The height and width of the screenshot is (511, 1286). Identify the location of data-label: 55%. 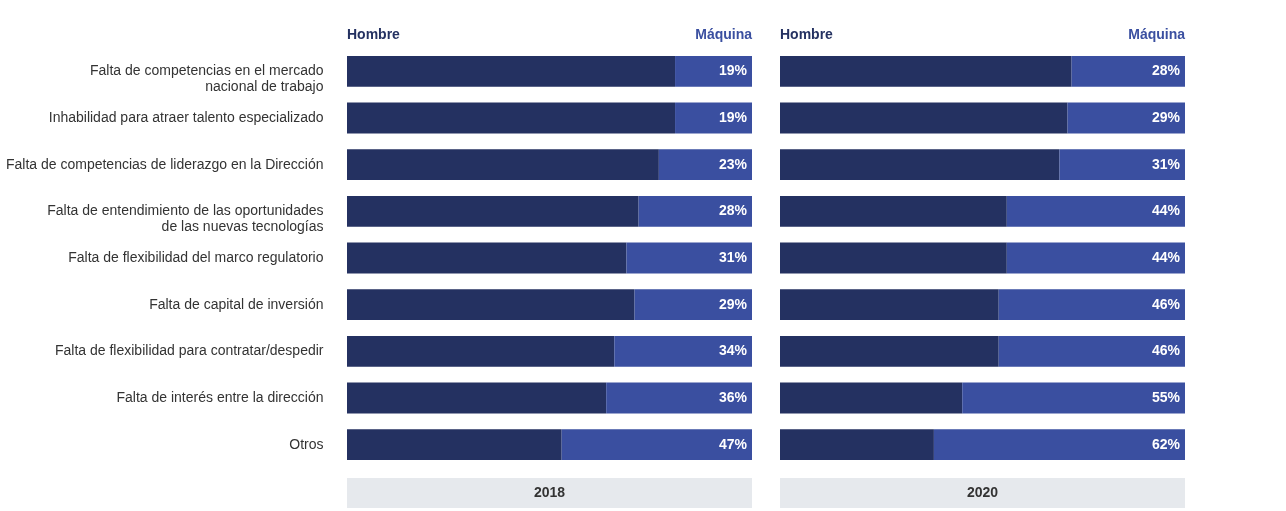
(1166, 397).